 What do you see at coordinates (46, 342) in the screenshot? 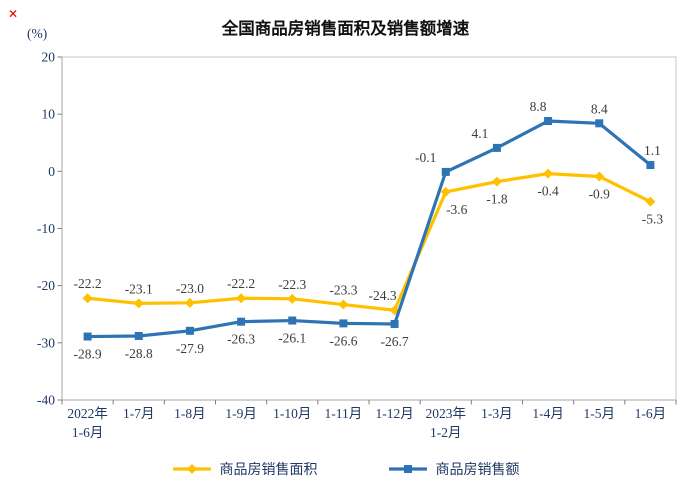
I see `y-tick-label: -30` at bounding box center [46, 342].